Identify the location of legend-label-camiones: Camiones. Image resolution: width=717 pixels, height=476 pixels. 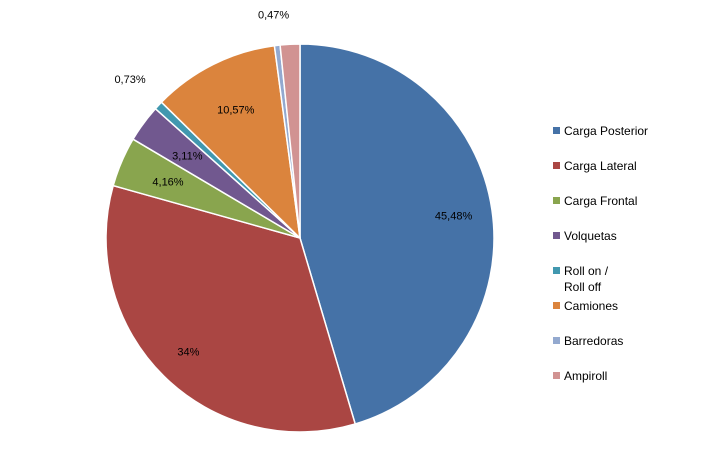
(591, 306).